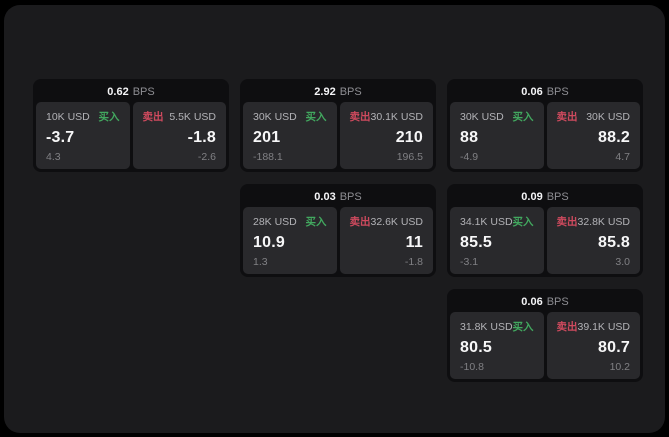  Describe the element at coordinates (275, 222) in the screenshot. I see `buy-amount: 28K USD` at that location.